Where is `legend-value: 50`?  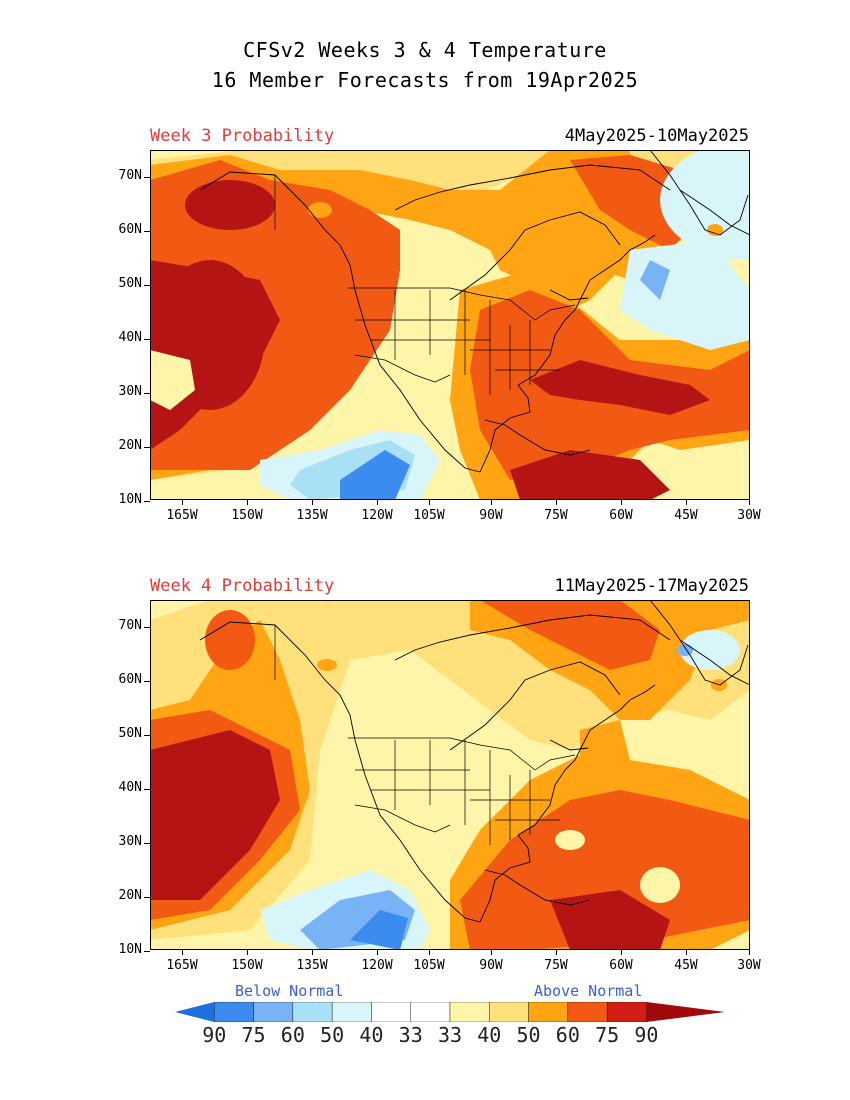
legend-value: 50 is located at coordinates (332, 1035).